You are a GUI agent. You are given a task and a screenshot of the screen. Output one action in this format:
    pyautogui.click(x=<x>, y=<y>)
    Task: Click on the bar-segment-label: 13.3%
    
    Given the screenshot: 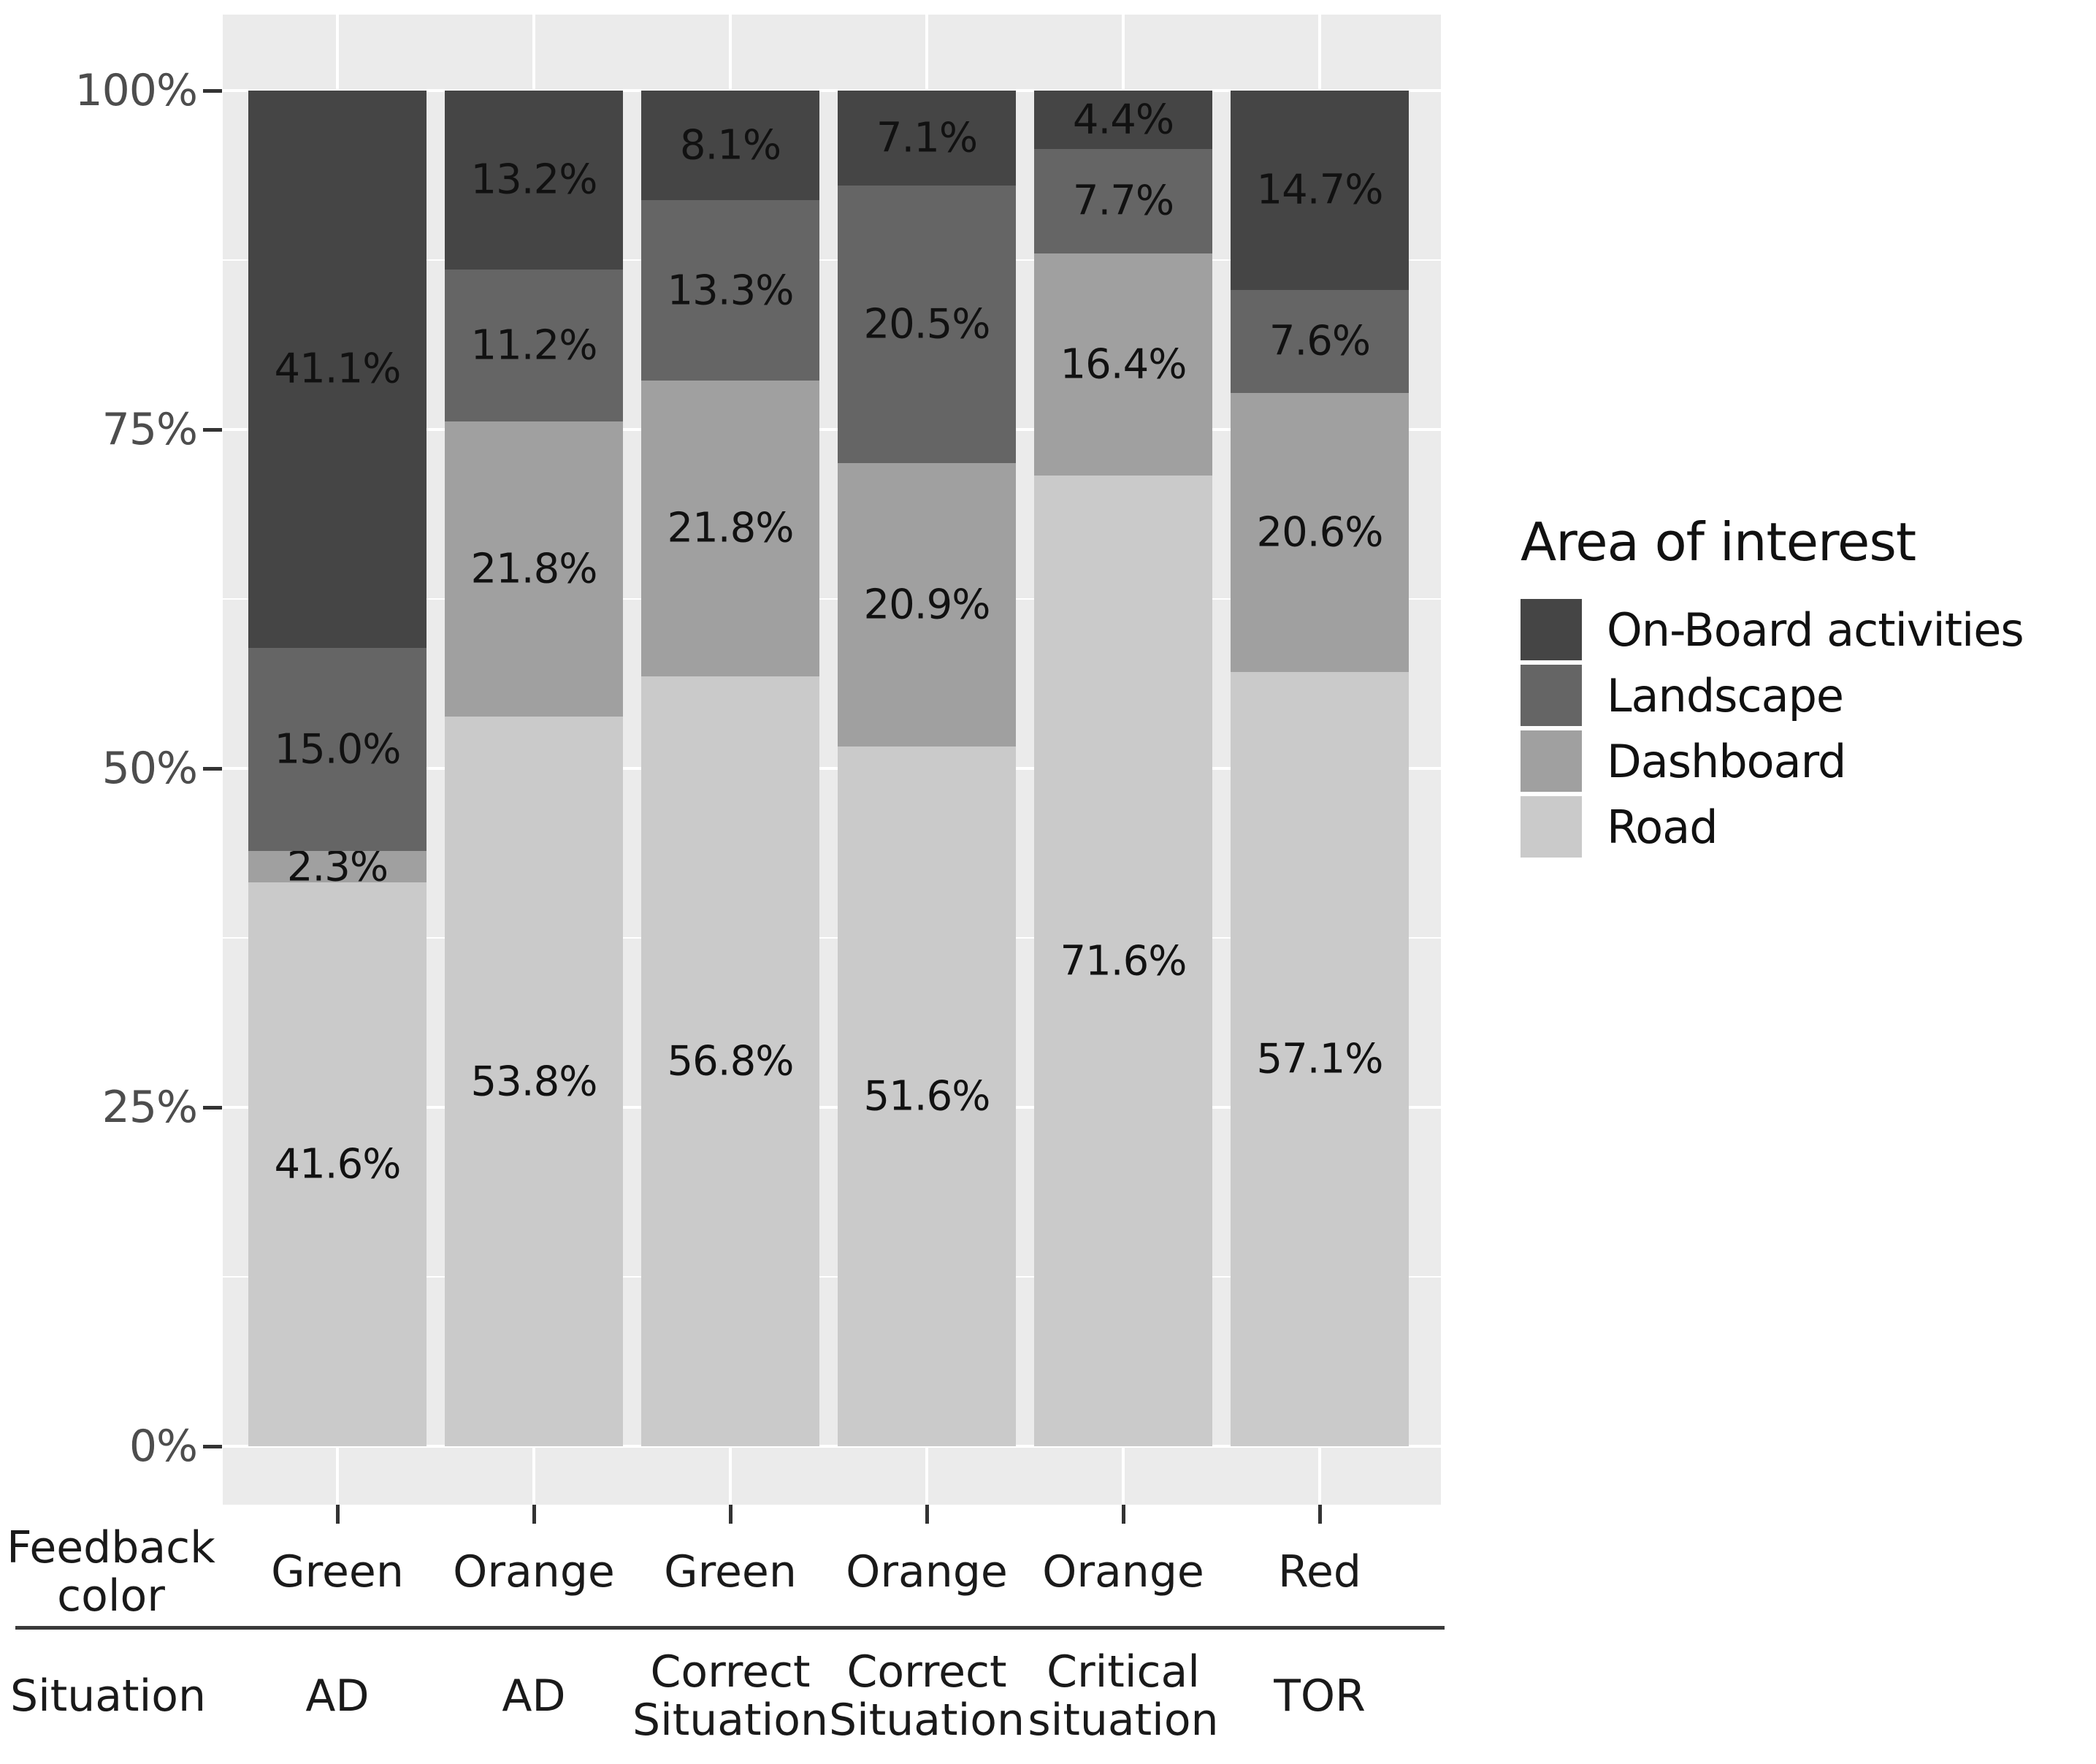 What is the action you would take?
    pyautogui.click(x=731, y=291)
    